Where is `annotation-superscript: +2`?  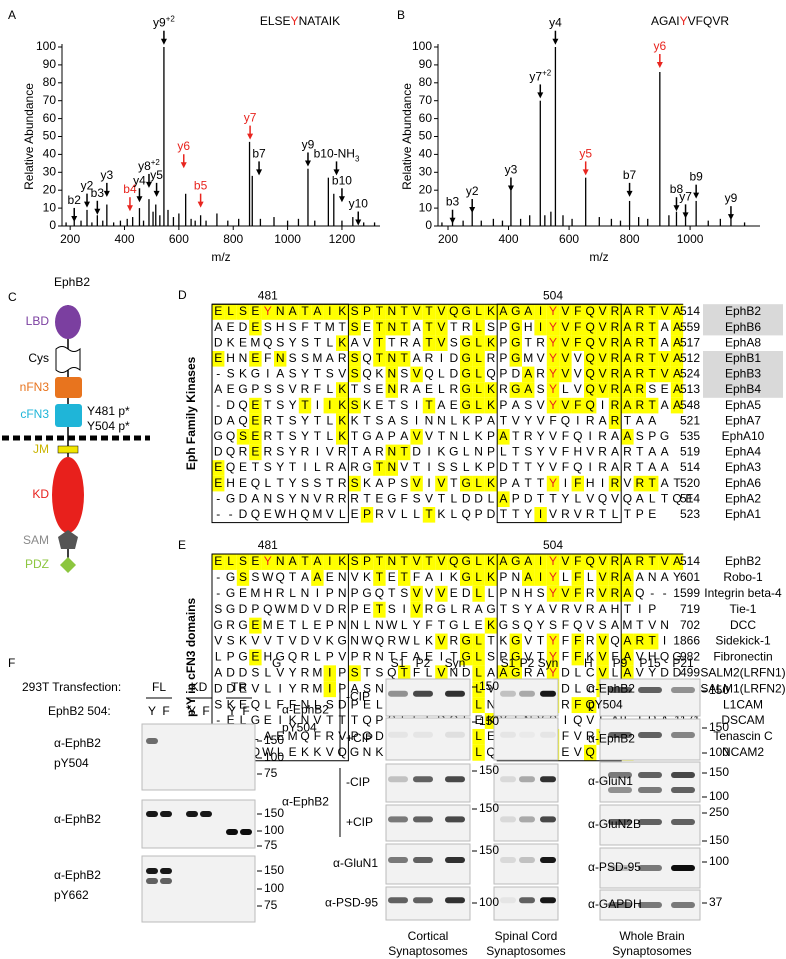 annotation-superscript: +2 is located at coordinates (156, 162).